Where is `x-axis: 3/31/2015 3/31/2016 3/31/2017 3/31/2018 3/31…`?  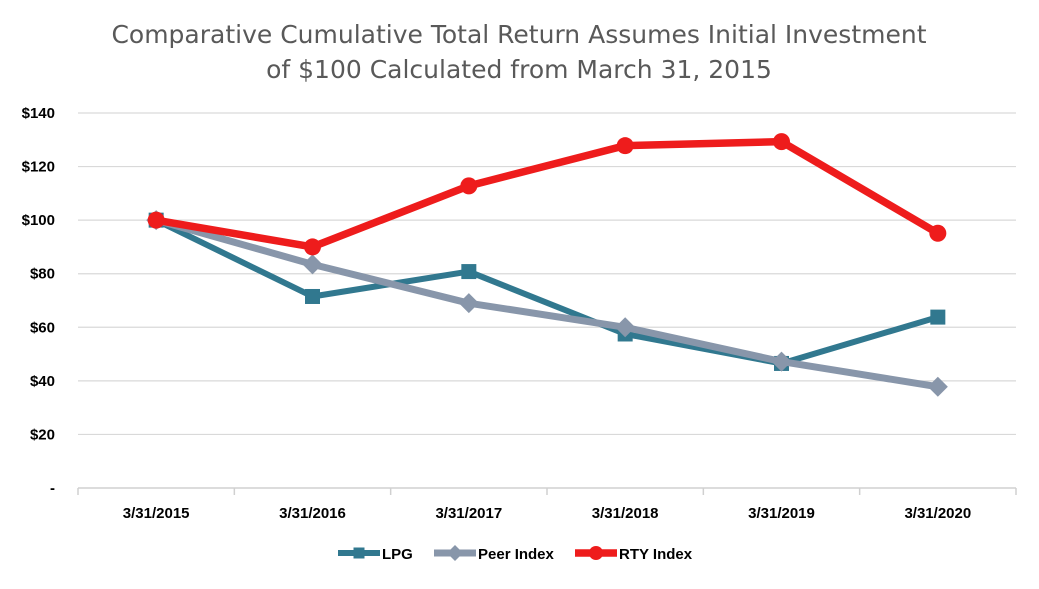
x-axis: 3/31/2015 3/31/2016 3/31/2017 3/31/2018 3/31… is located at coordinates (547, 504).